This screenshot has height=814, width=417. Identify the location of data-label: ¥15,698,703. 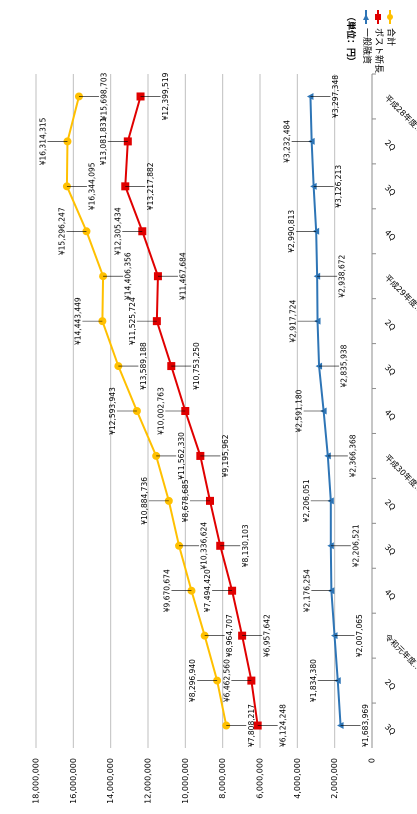
(104, 96).